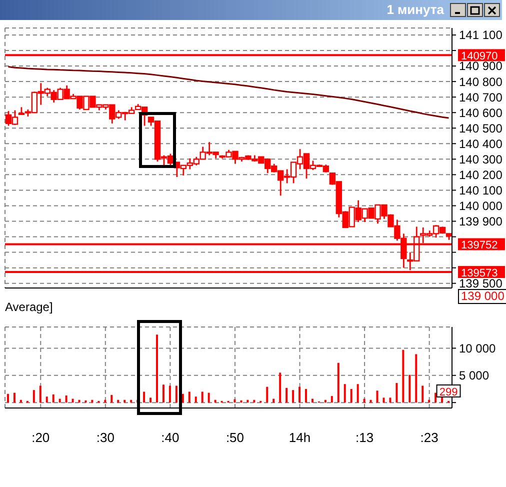  Describe the element at coordinates (481, 159) in the screenshot. I see `y-tick-label: 140 300` at that location.